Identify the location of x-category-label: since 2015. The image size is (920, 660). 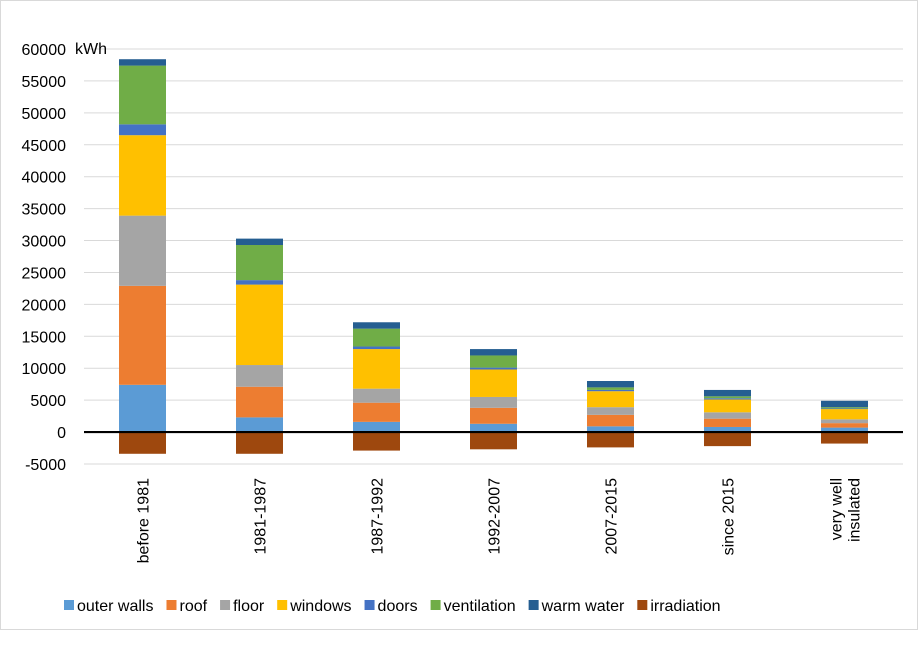
(729, 516).